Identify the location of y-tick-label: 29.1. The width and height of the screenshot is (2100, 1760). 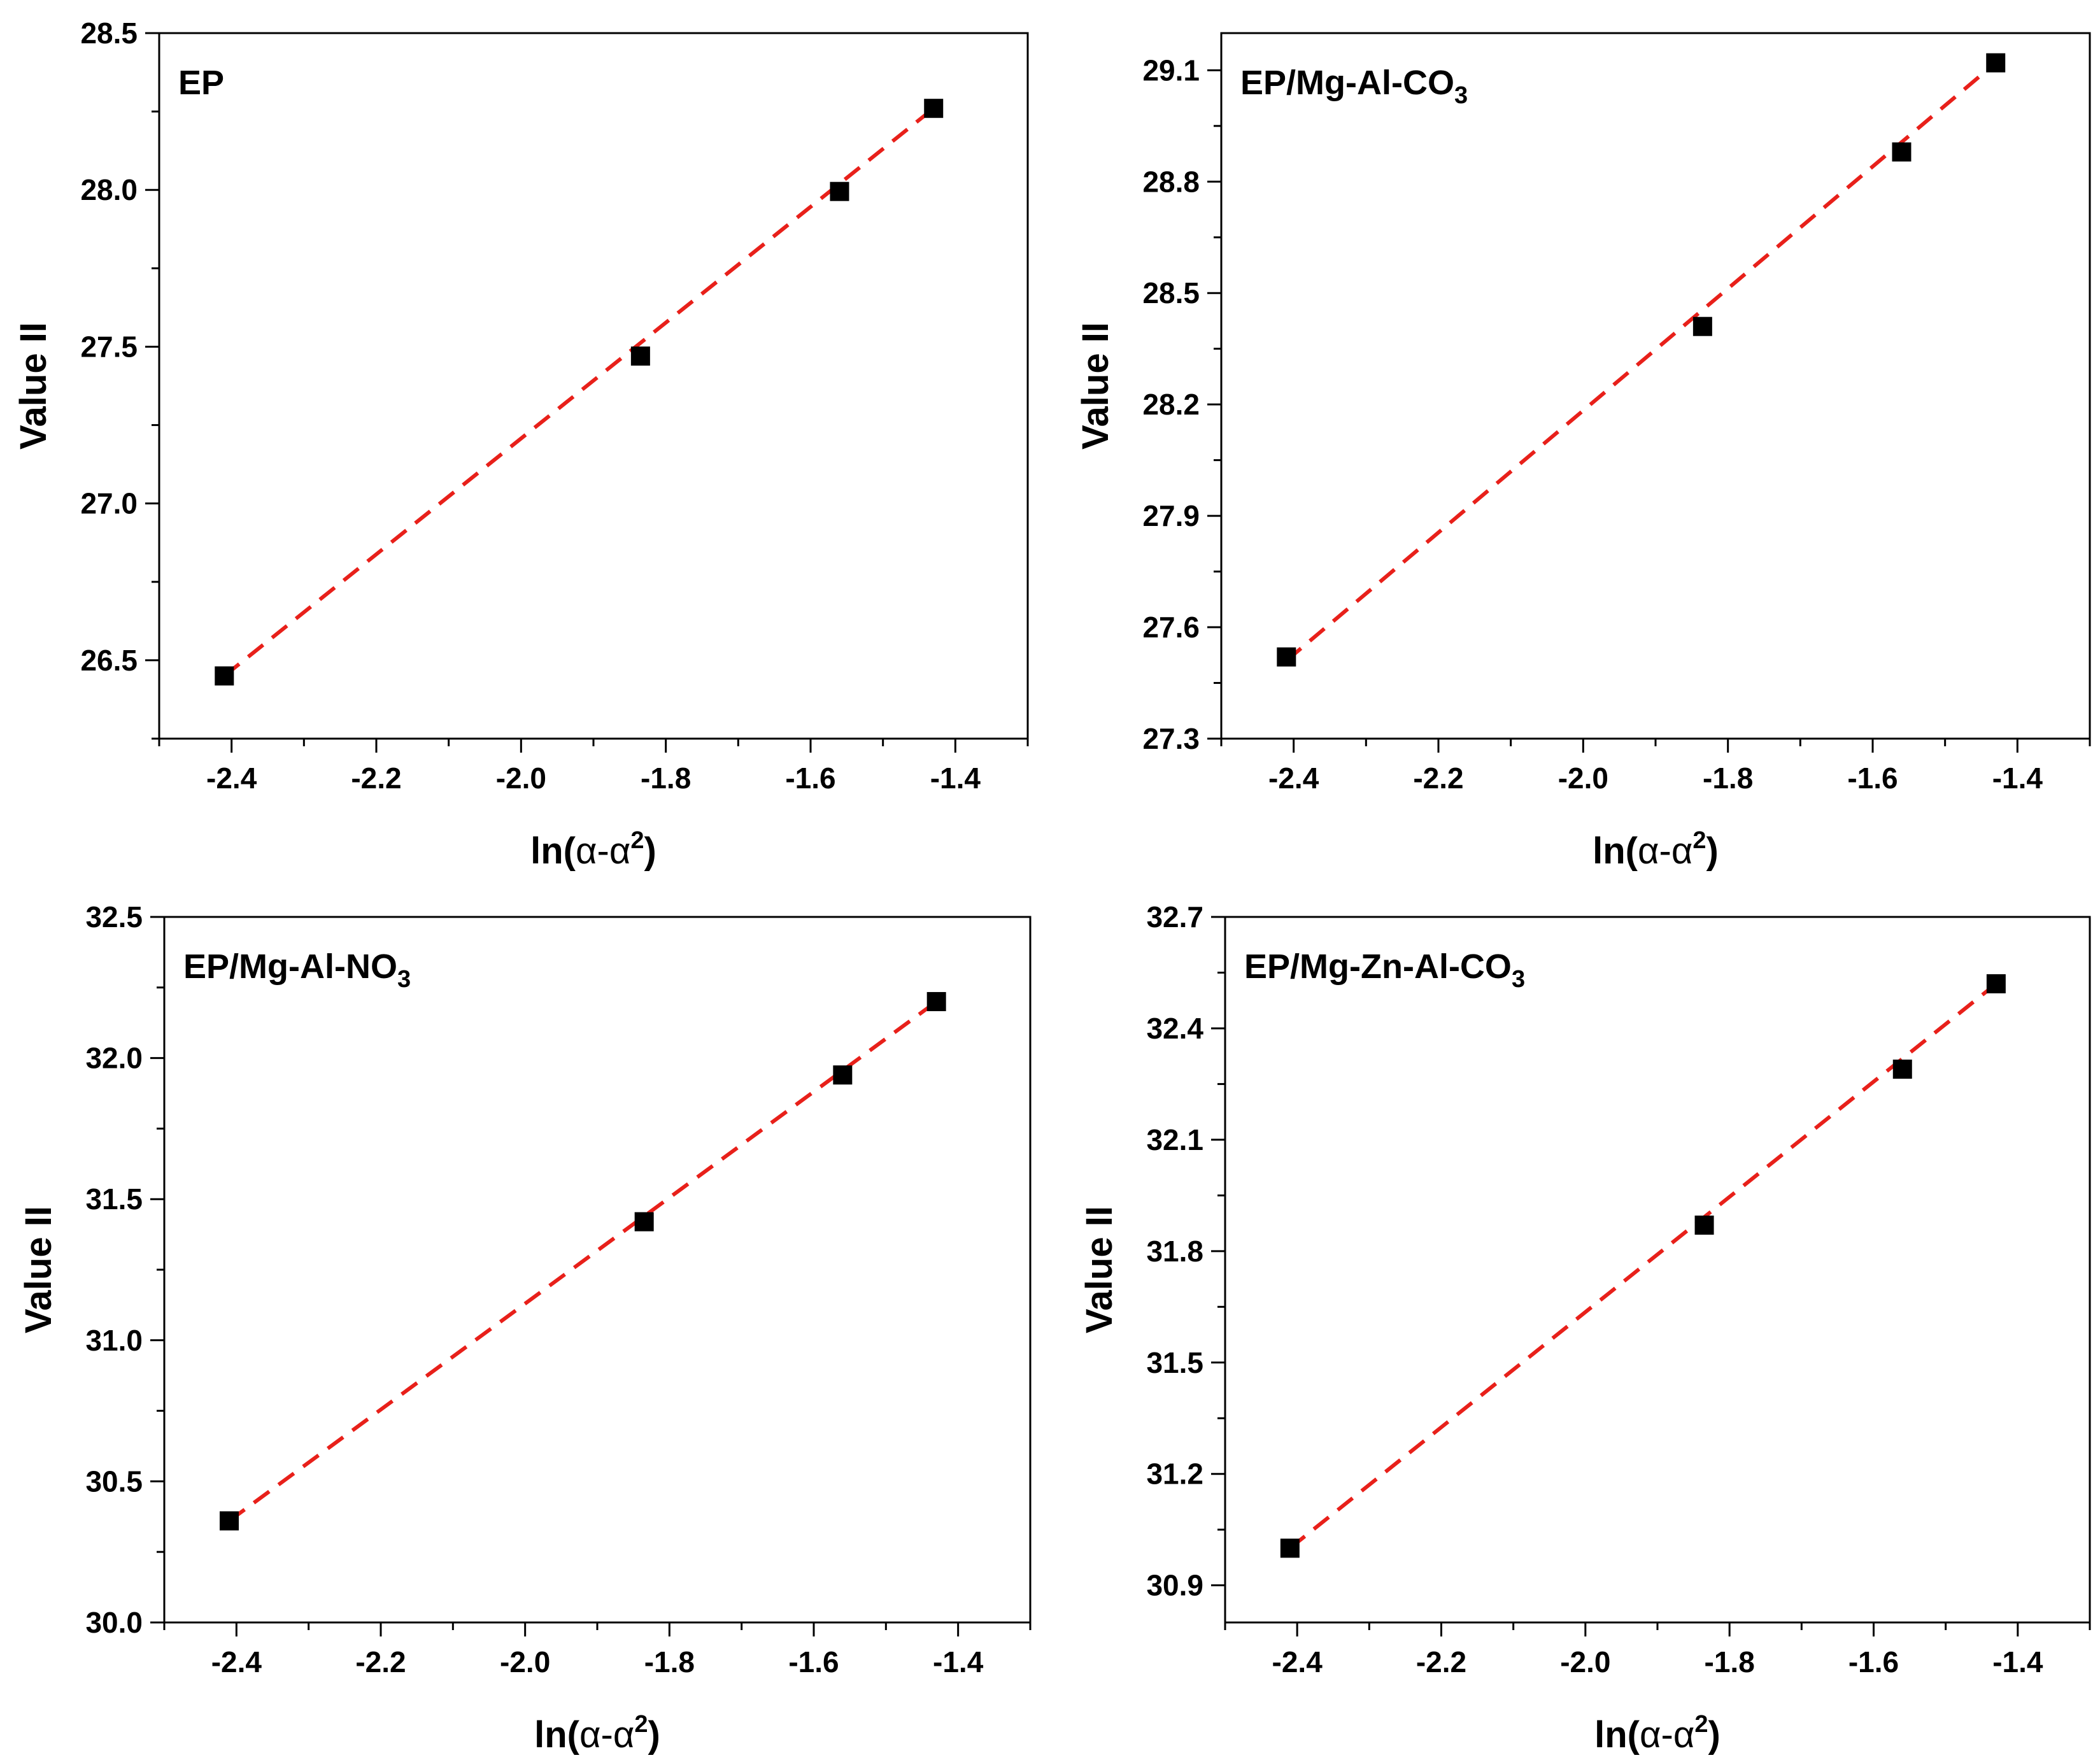
(1171, 70).